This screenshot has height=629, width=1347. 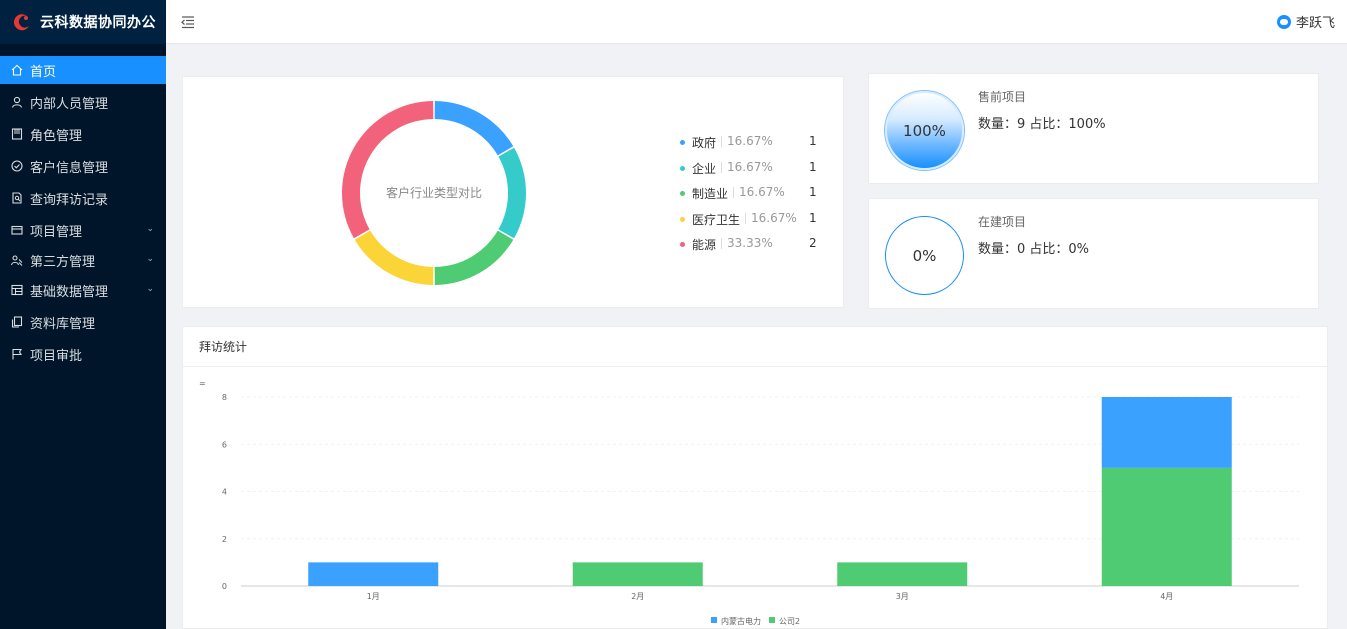 I want to click on y-tick-label: 6, so click(x=224, y=444).